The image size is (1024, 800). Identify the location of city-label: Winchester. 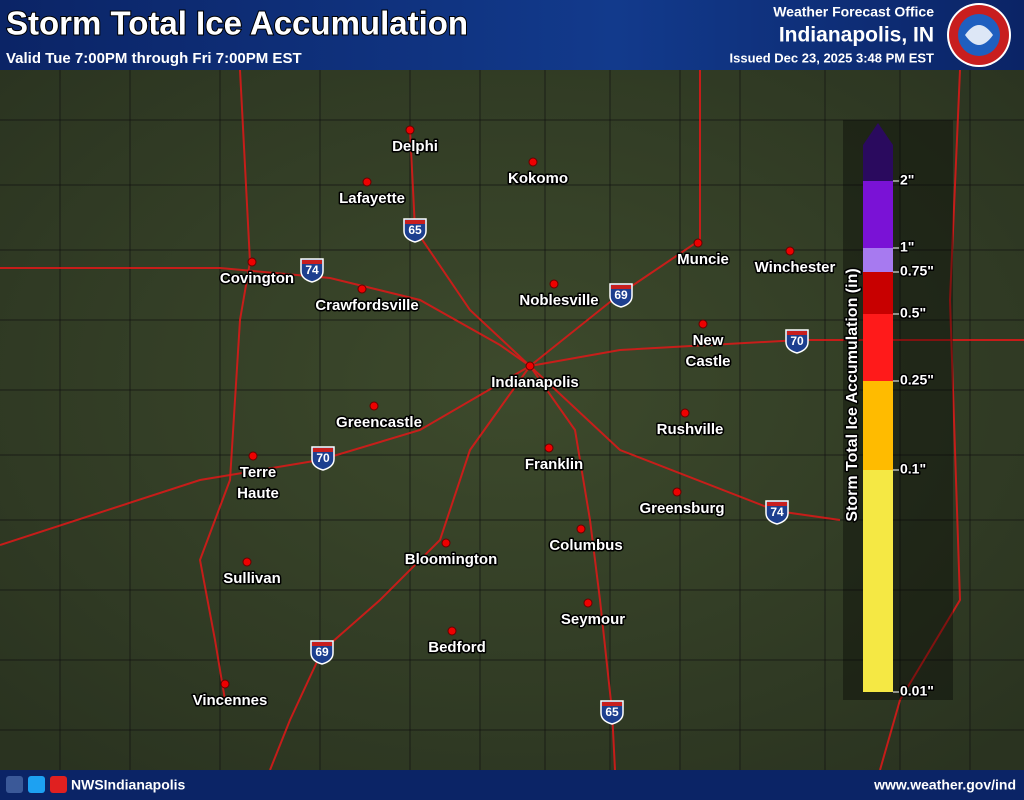
(795, 267).